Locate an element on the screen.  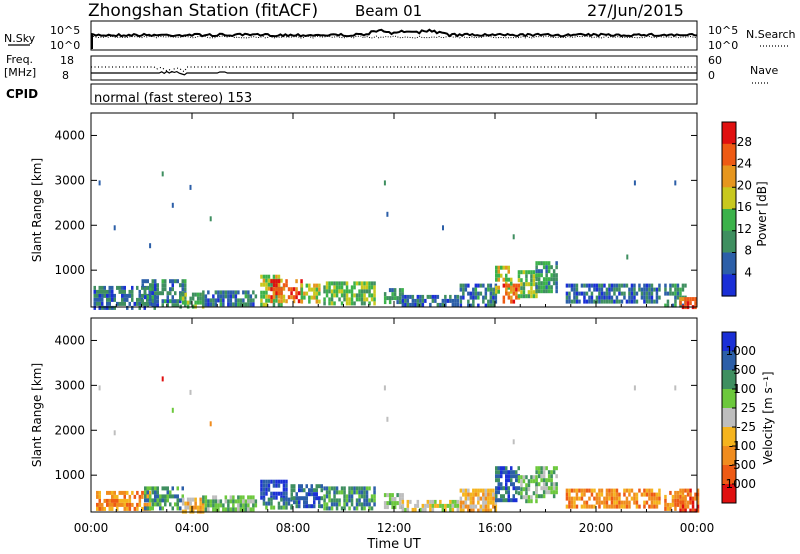
cpid-mode-text: normal (fast stereo) 153 is located at coordinates (173, 98).